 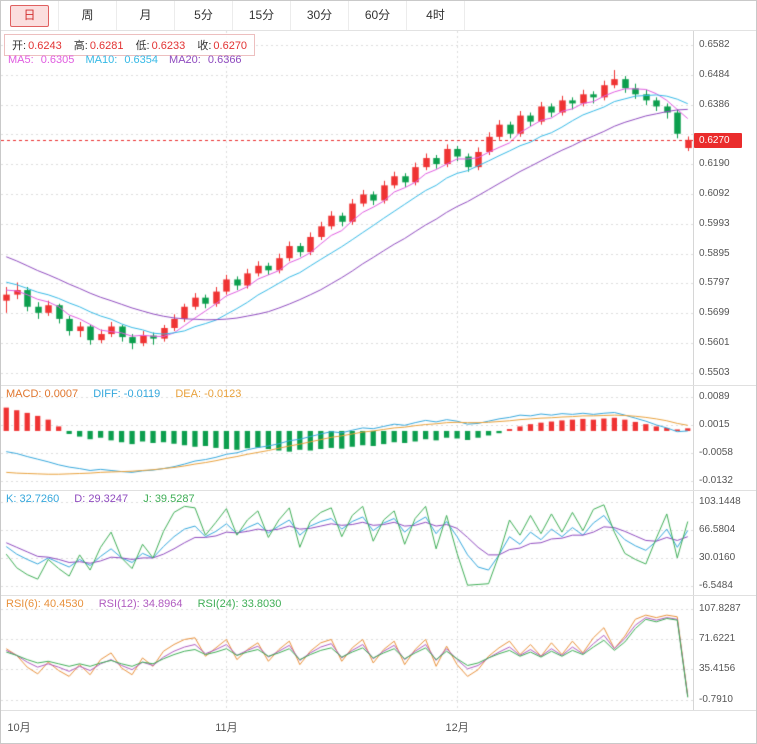 I want to click on diff-label: DIFF:, so click(x=107, y=394).